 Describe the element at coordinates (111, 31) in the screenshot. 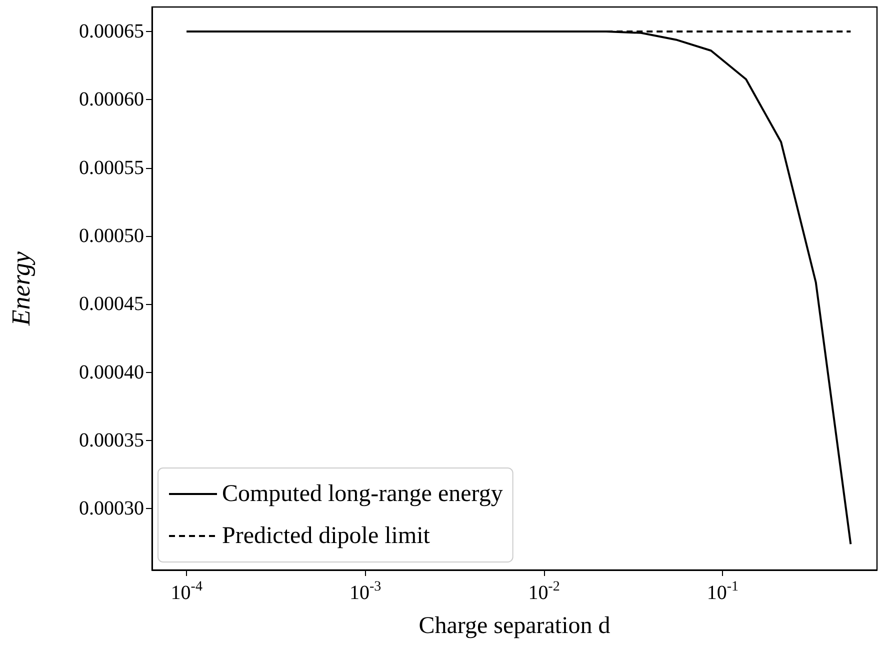

I see `y-tick-label: 0.00065` at that location.